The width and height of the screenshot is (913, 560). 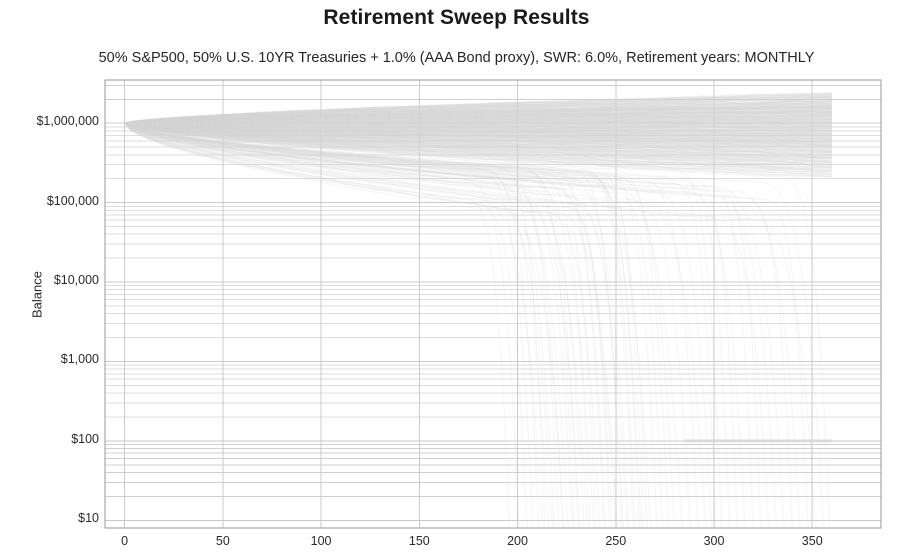 What do you see at coordinates (321, 541) in the screenshot?
I see `x-tick-label: 100` at bounding box center [321, 541].